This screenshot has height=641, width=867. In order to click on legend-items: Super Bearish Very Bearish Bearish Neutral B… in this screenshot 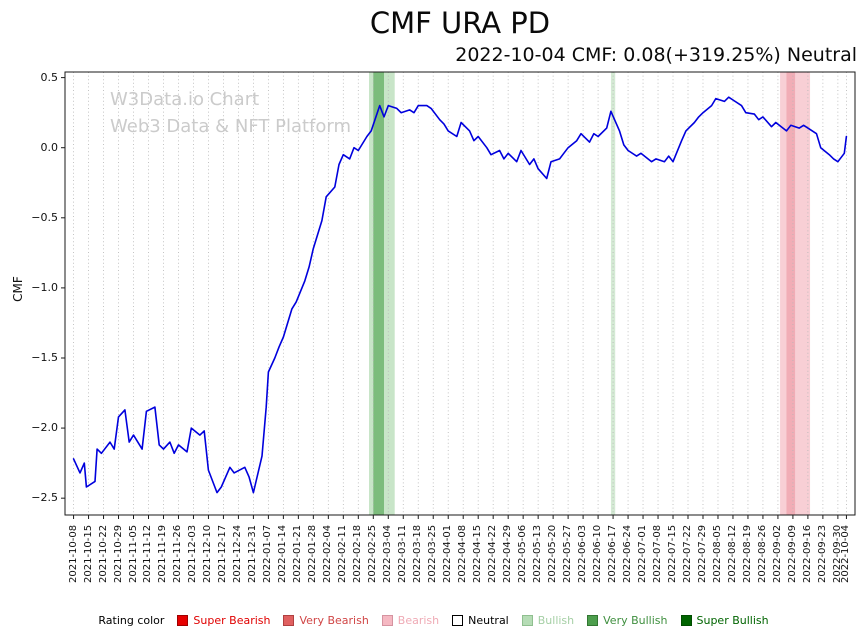, I will do `click(473, 620)`.